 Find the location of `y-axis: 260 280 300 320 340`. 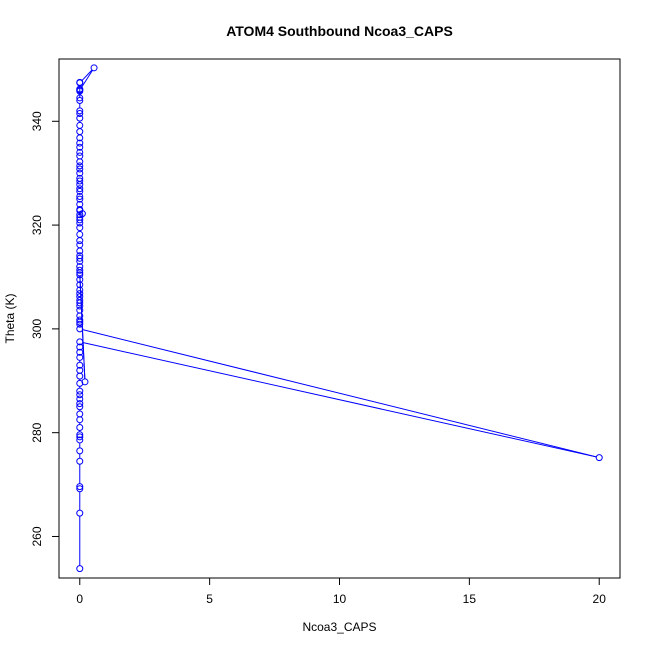

y-axis: 260 280 300 320 340 is located at coordinates (45, 328).